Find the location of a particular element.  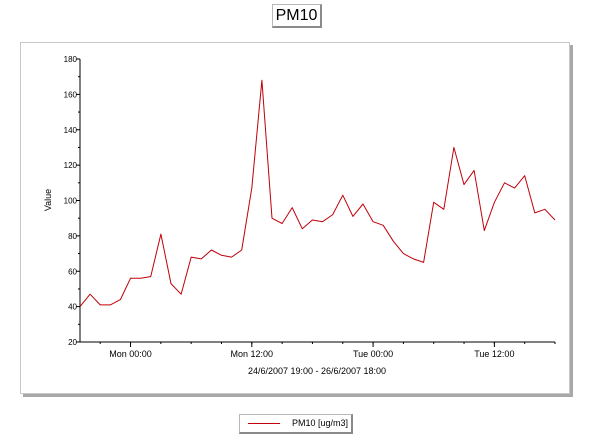

x-tick-label: Mon 00:00 is located at coordinates (130, 354).